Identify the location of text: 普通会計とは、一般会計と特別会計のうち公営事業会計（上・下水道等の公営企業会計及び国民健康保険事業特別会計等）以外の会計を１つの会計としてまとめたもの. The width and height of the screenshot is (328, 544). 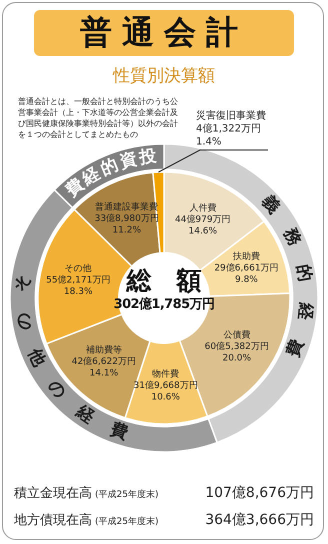
(98, 118).